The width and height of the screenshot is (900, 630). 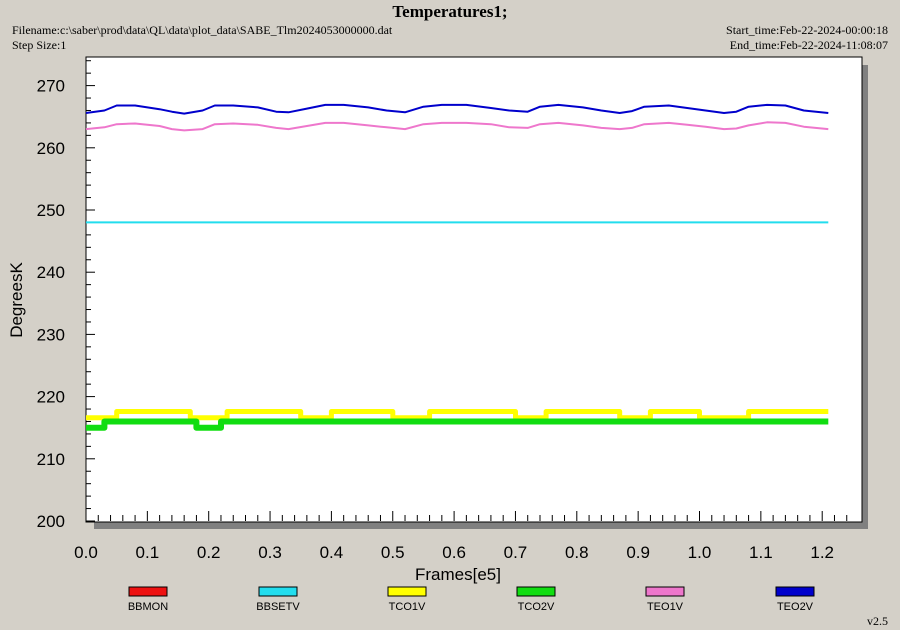 What do you see at coordinates (807, 30) in the screenshot?
I see `start-time-label: Start_time:Feb-22-2024-00:00:18` at bounding box center [807, 30].